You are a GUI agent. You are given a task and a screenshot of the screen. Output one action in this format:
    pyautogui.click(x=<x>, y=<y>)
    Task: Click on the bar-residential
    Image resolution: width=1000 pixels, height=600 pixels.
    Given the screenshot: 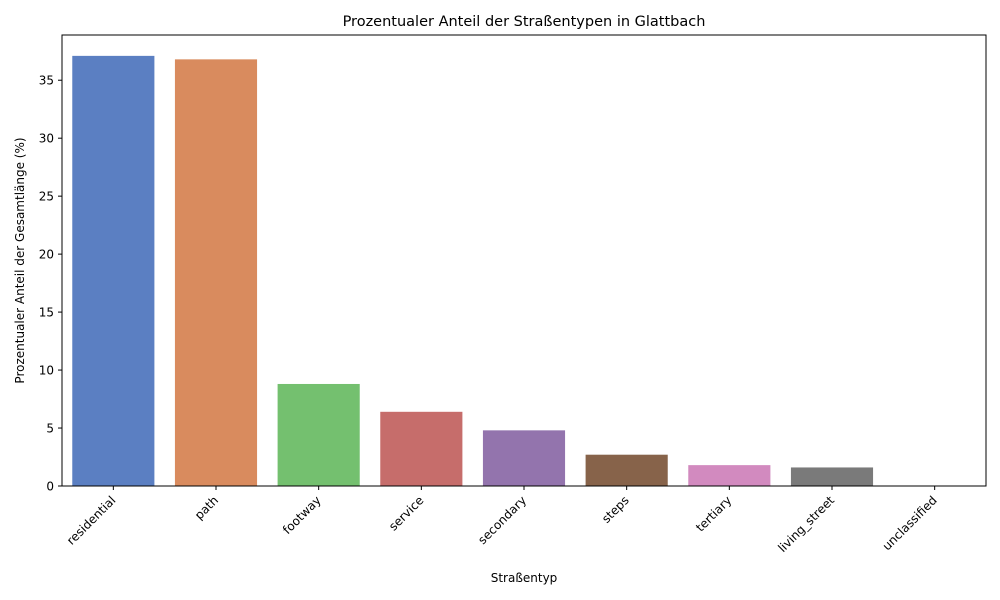 What is the action you would take?
    pyautogui.click(x=113, y=271)
    